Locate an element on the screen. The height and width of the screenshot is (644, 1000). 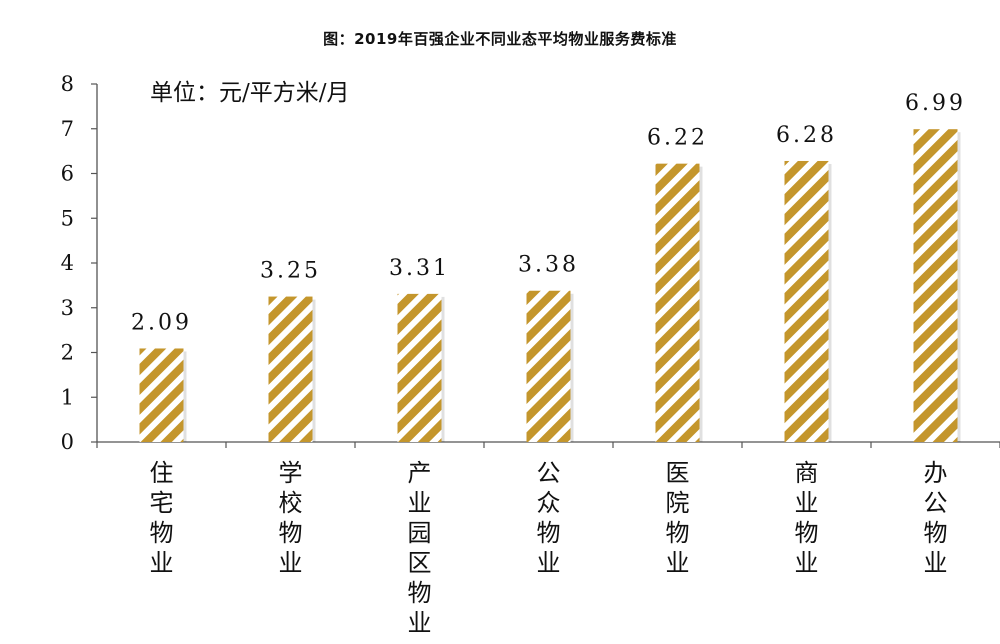
x-category-label: 办公物业 is located at coordinates (936, 518).